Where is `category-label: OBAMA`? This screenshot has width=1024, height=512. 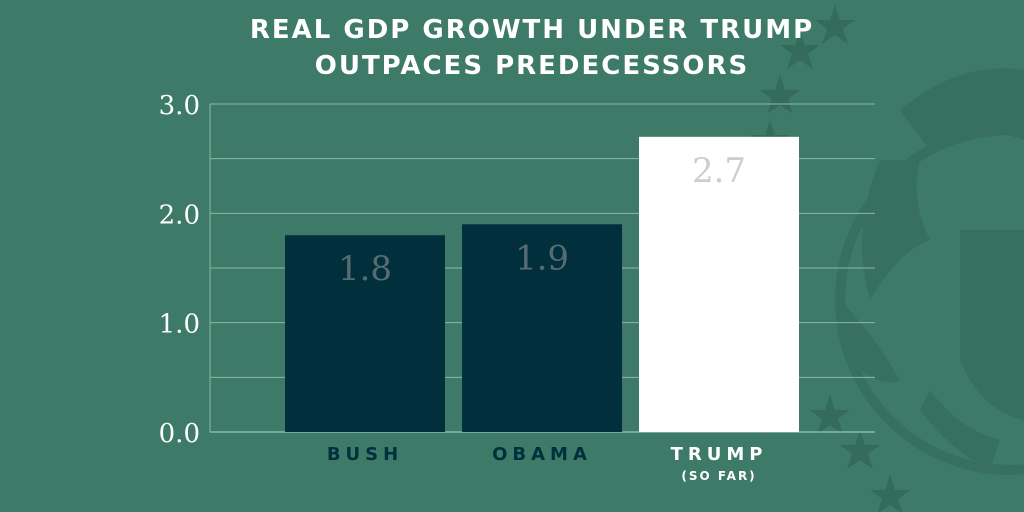 category-label: OBAMA is located at coordinates (542, 454).